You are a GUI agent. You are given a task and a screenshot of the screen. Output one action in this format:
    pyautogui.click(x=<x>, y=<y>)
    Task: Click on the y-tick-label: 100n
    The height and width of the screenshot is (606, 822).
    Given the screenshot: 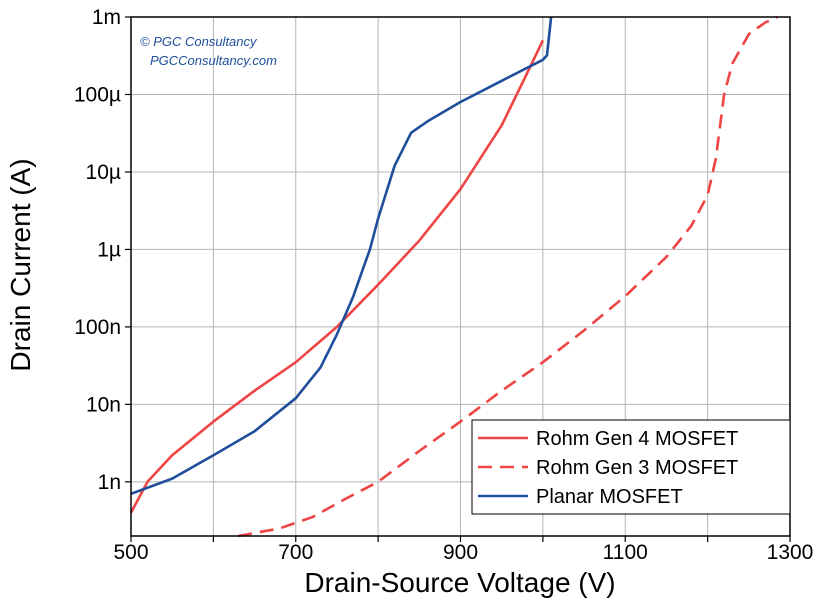 What is the action you would take?
    pyautogui.click(x=97, y=327)
    